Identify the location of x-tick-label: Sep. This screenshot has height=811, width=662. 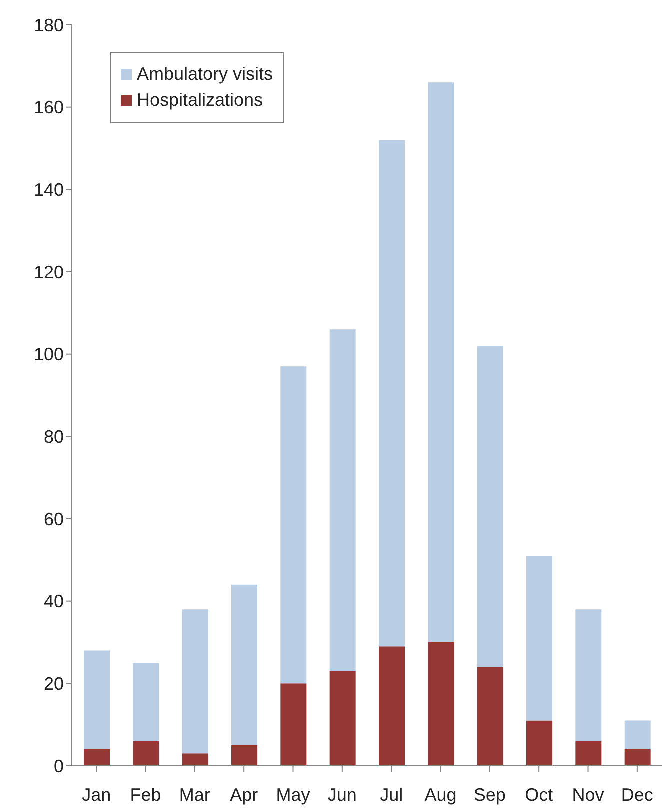
(490, 794).